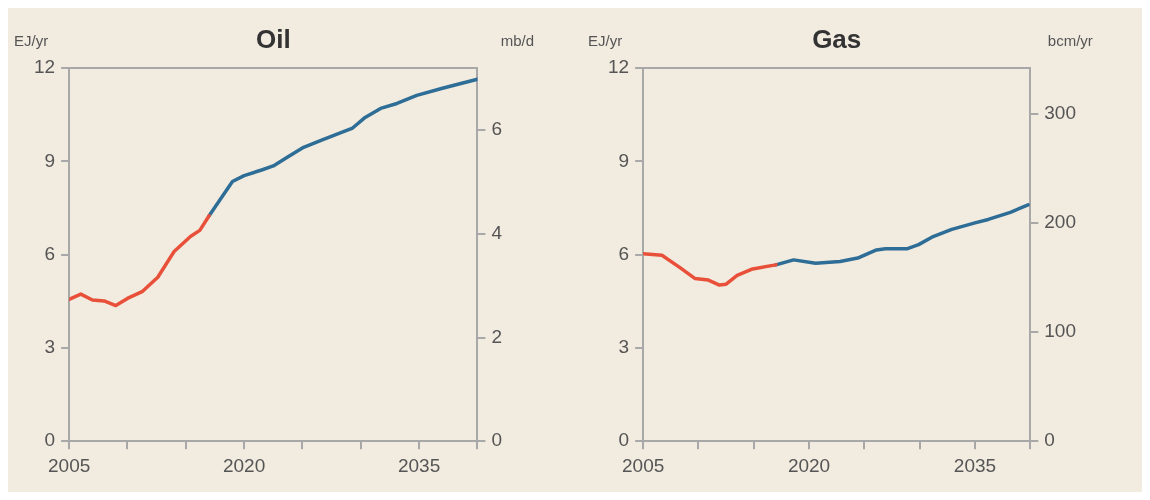 The image size is (1150, 500). Describe the element at coordinates (273, 39) in the screenshot. I see `chart-title: Oil` at that location.